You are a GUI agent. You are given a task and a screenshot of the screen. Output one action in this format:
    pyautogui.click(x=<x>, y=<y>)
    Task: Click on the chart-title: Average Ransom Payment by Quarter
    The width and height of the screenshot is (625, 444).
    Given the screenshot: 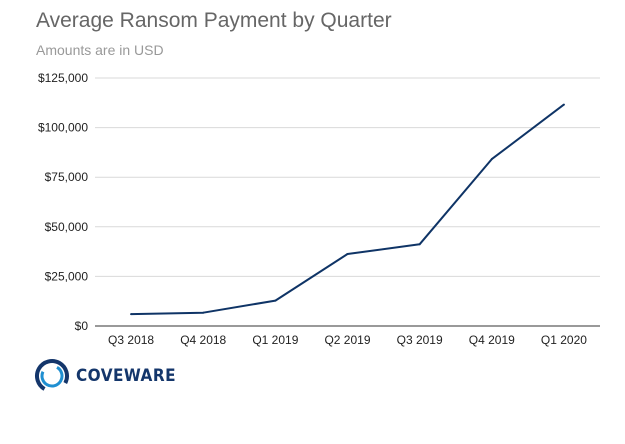 What is the action you would take?
    pyautogui.click(x=214, y=20)
    